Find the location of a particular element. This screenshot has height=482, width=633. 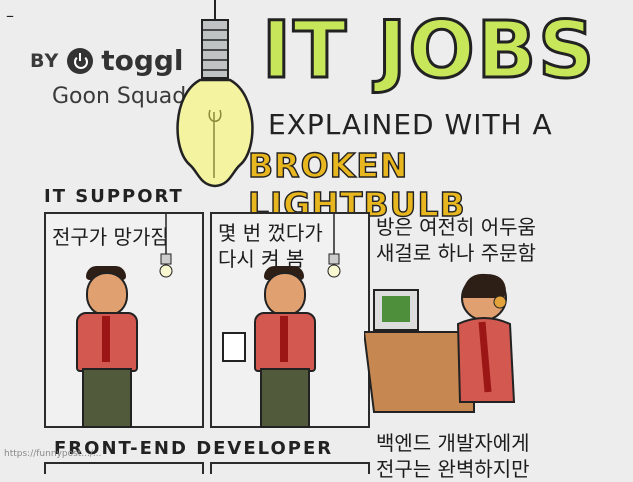

panel-1-caption: 전구가 망가짐 is located at coordinates (110, 237).